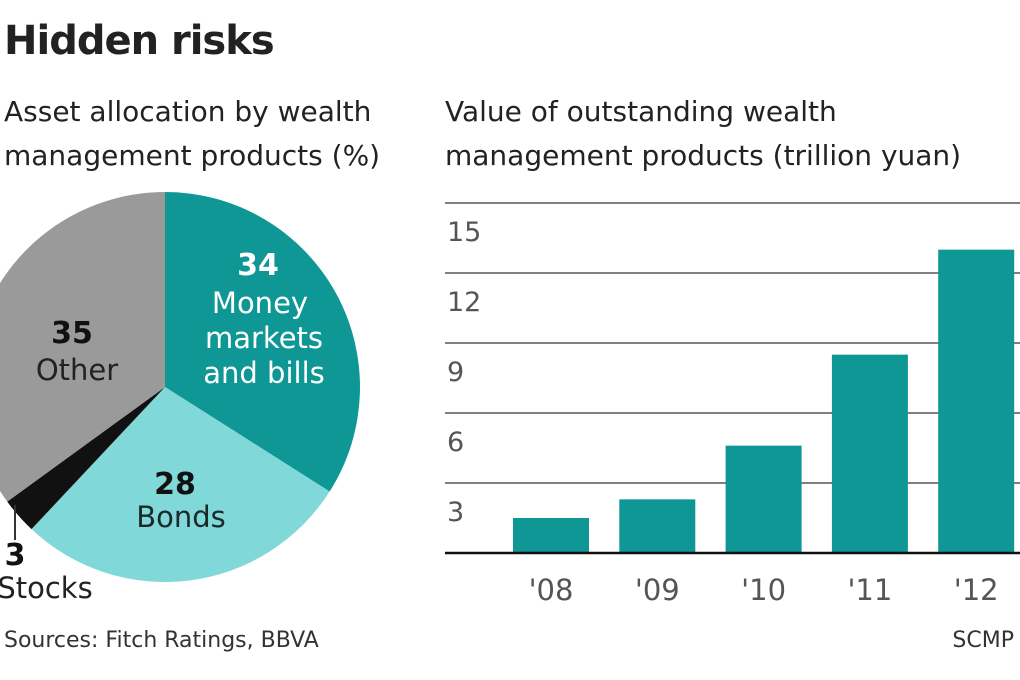  I want to click on pie-category-label: Money, so click(260, 303).